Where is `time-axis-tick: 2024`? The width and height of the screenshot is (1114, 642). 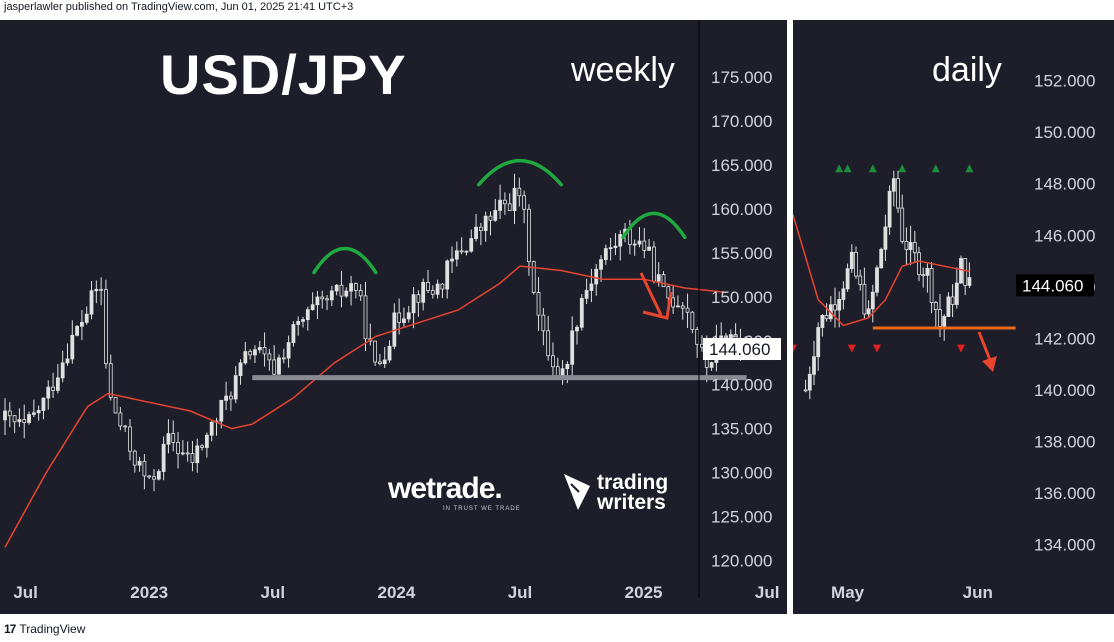 time-axis-tick: 2024 is located at coordinates (396, 592).